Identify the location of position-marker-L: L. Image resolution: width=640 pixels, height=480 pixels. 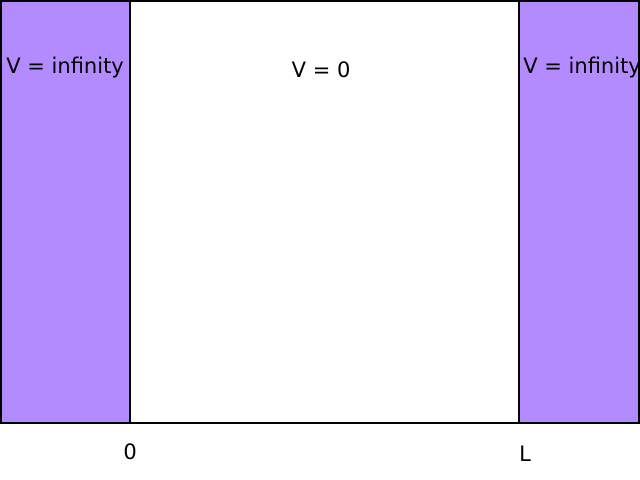
(525, 454).